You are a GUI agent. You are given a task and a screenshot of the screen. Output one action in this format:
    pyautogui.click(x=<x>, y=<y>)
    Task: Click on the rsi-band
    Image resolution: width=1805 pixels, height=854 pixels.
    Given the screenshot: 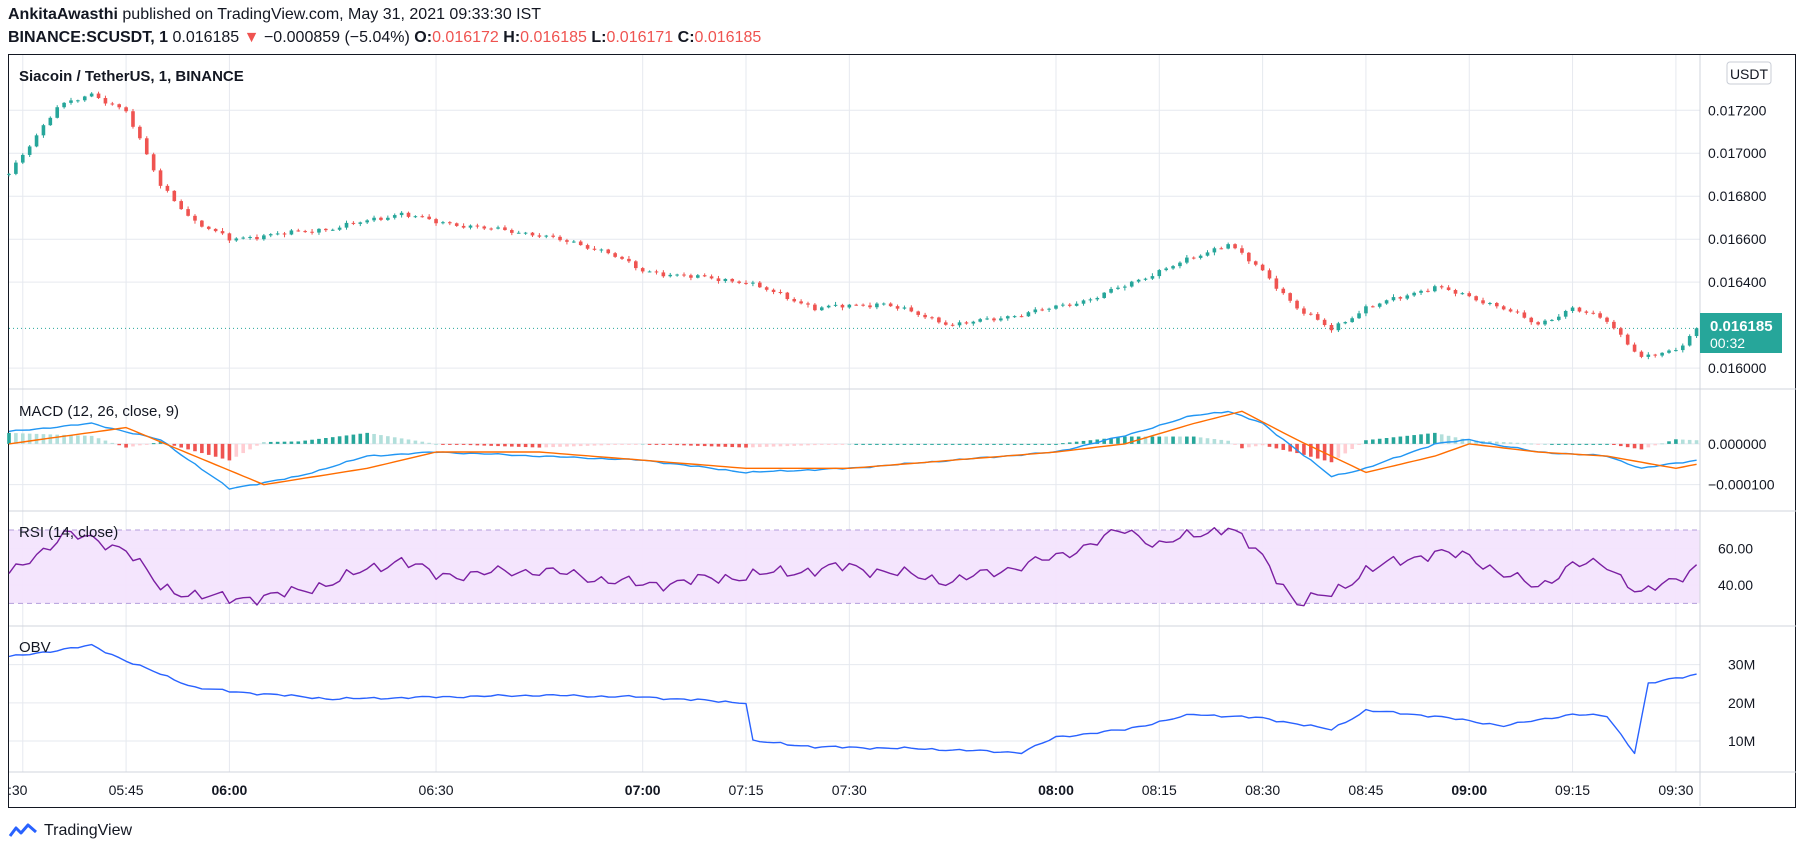 What is the action you would take?
    pyautogui.click(x=854, y=567)
    